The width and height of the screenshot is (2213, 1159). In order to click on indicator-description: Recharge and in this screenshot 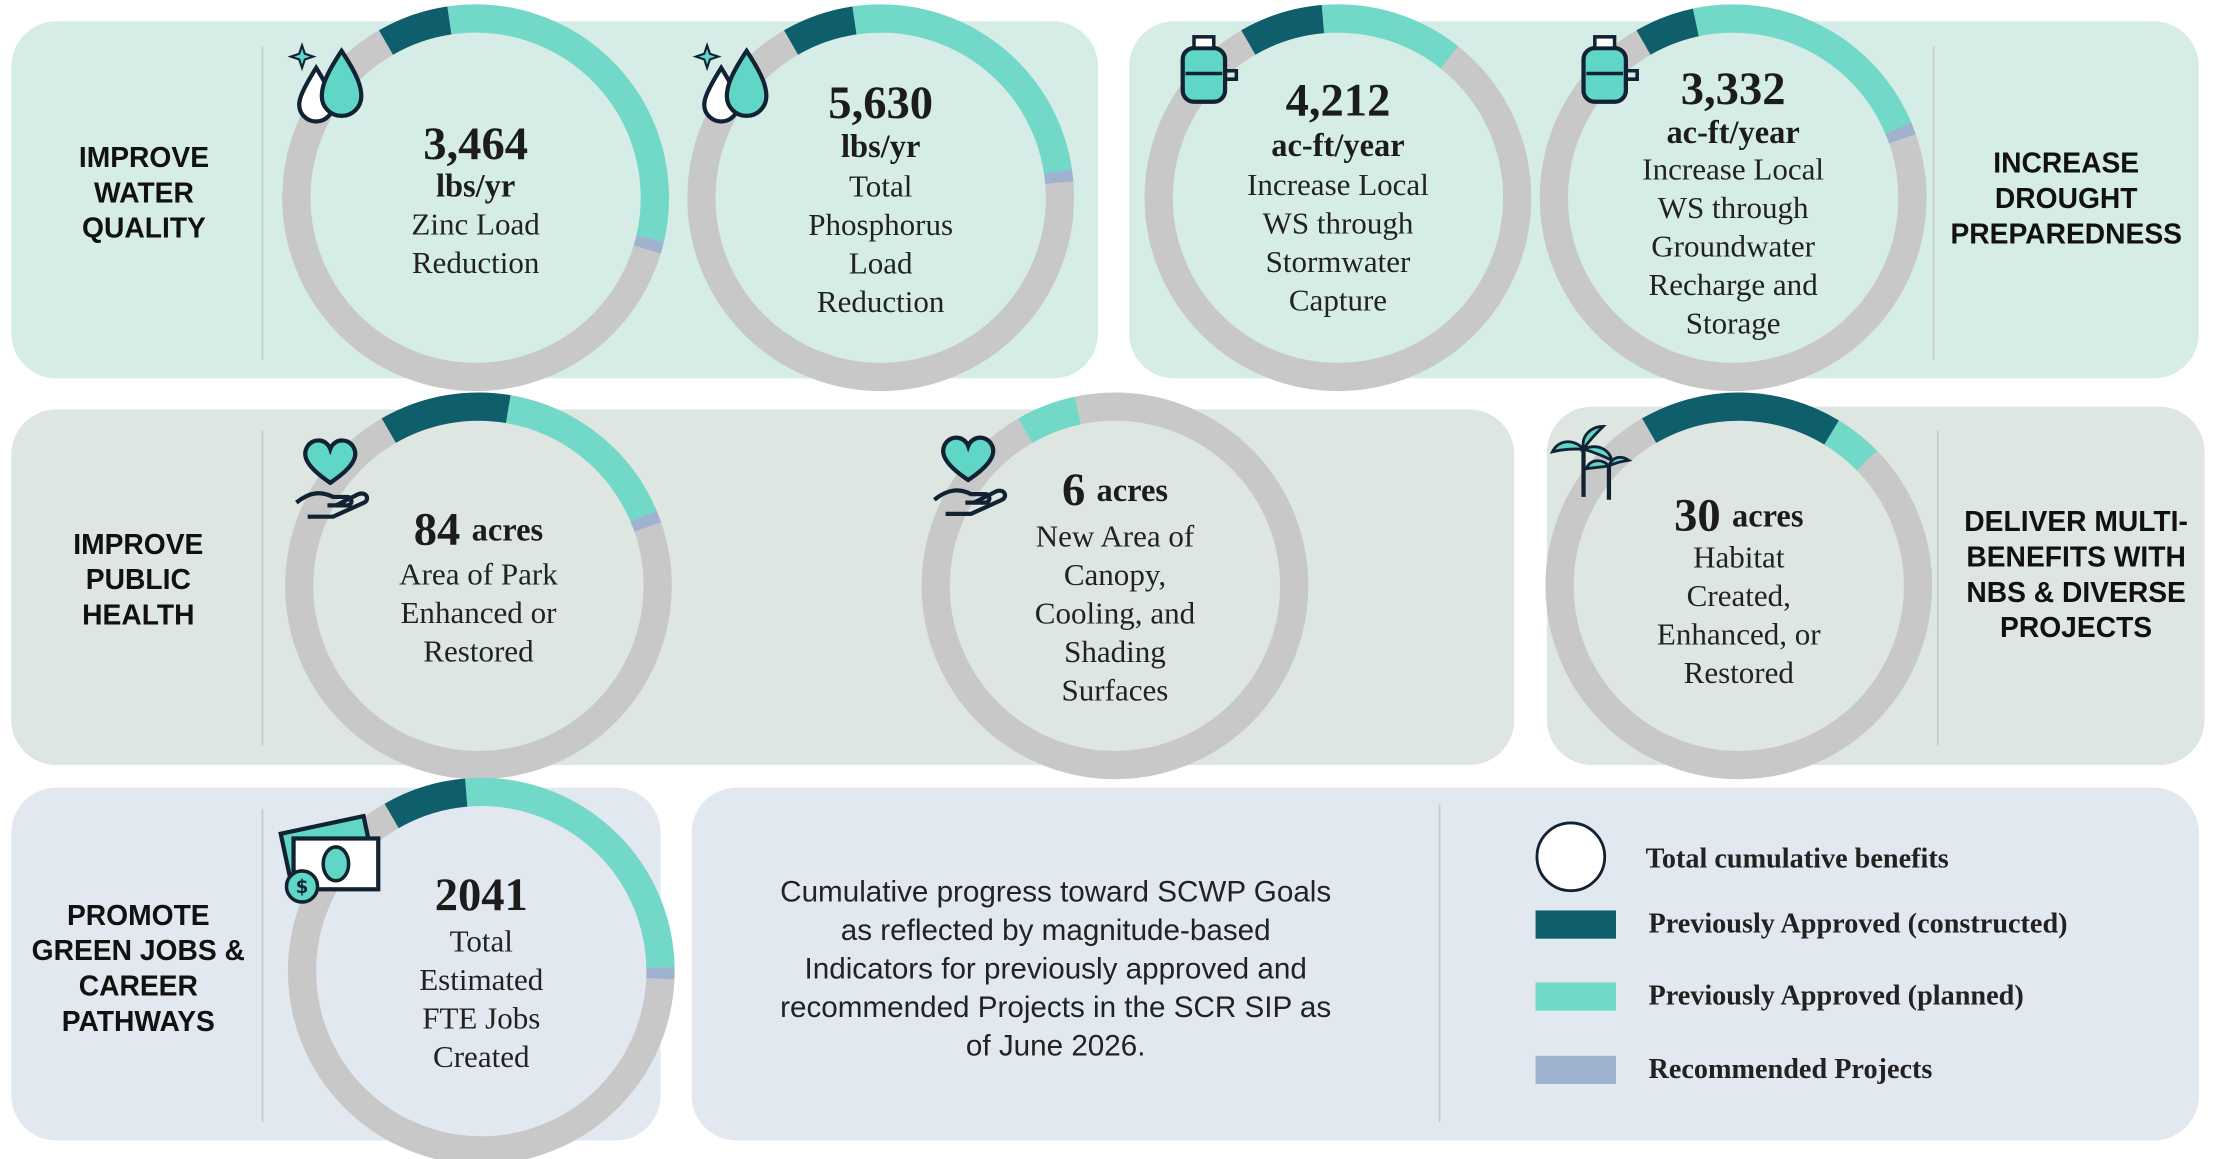, I will do `click(1734, 284)`.